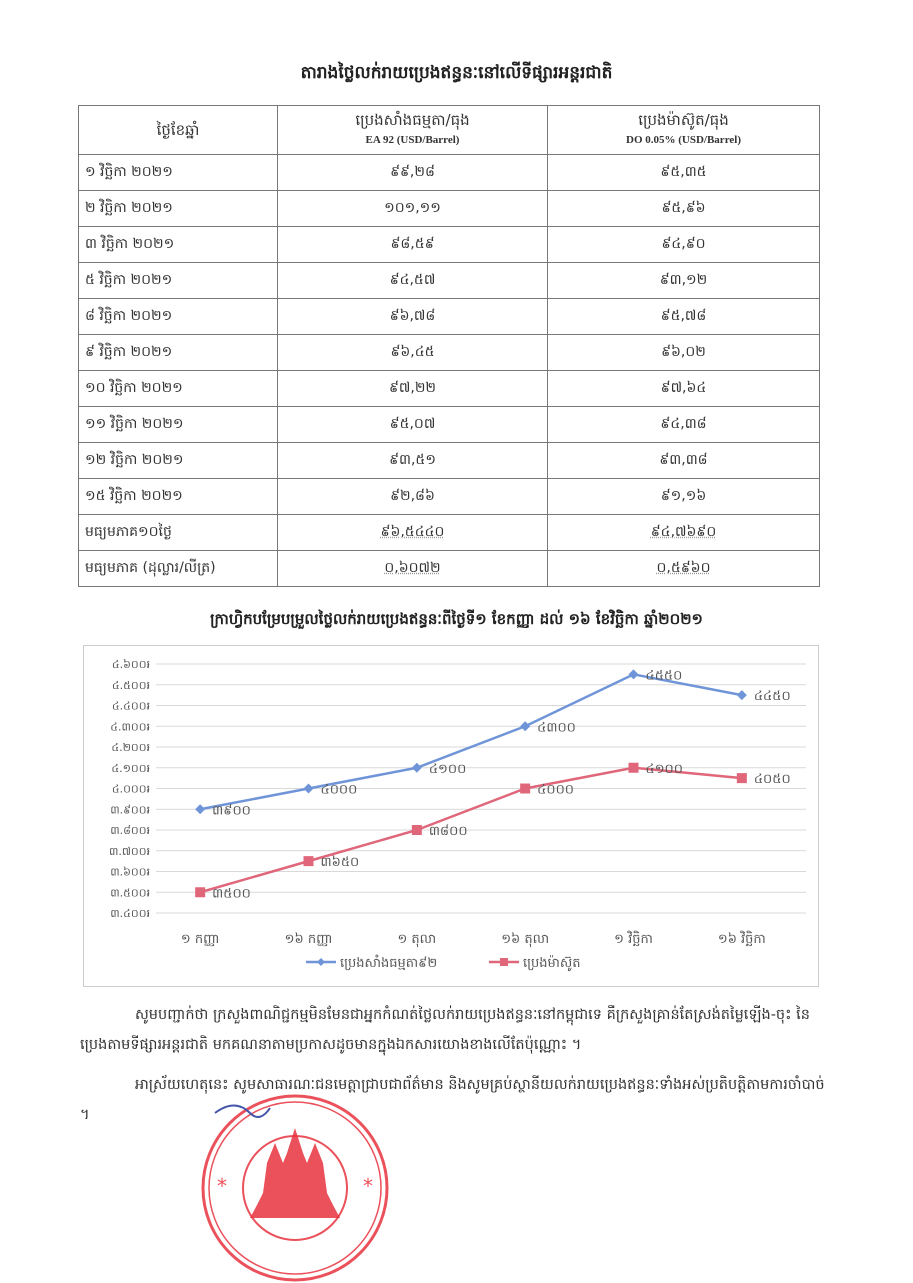 This screenshot has width=913, height=1283. Describe the element at coordinates (683, 352) in the screenshot. I see `diesel-price-cell: ៩៦,០២` at that location.